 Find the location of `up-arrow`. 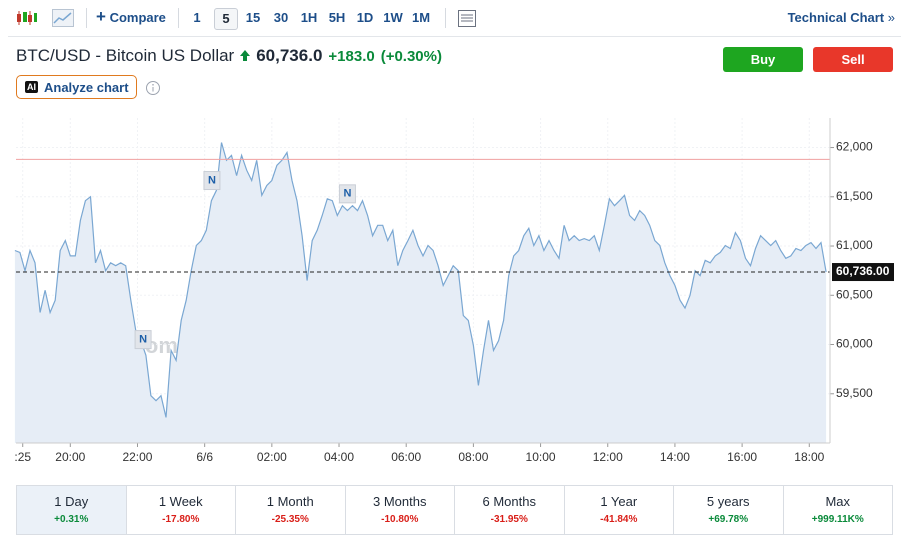

up-arrow is located at coordinates (245, 55).